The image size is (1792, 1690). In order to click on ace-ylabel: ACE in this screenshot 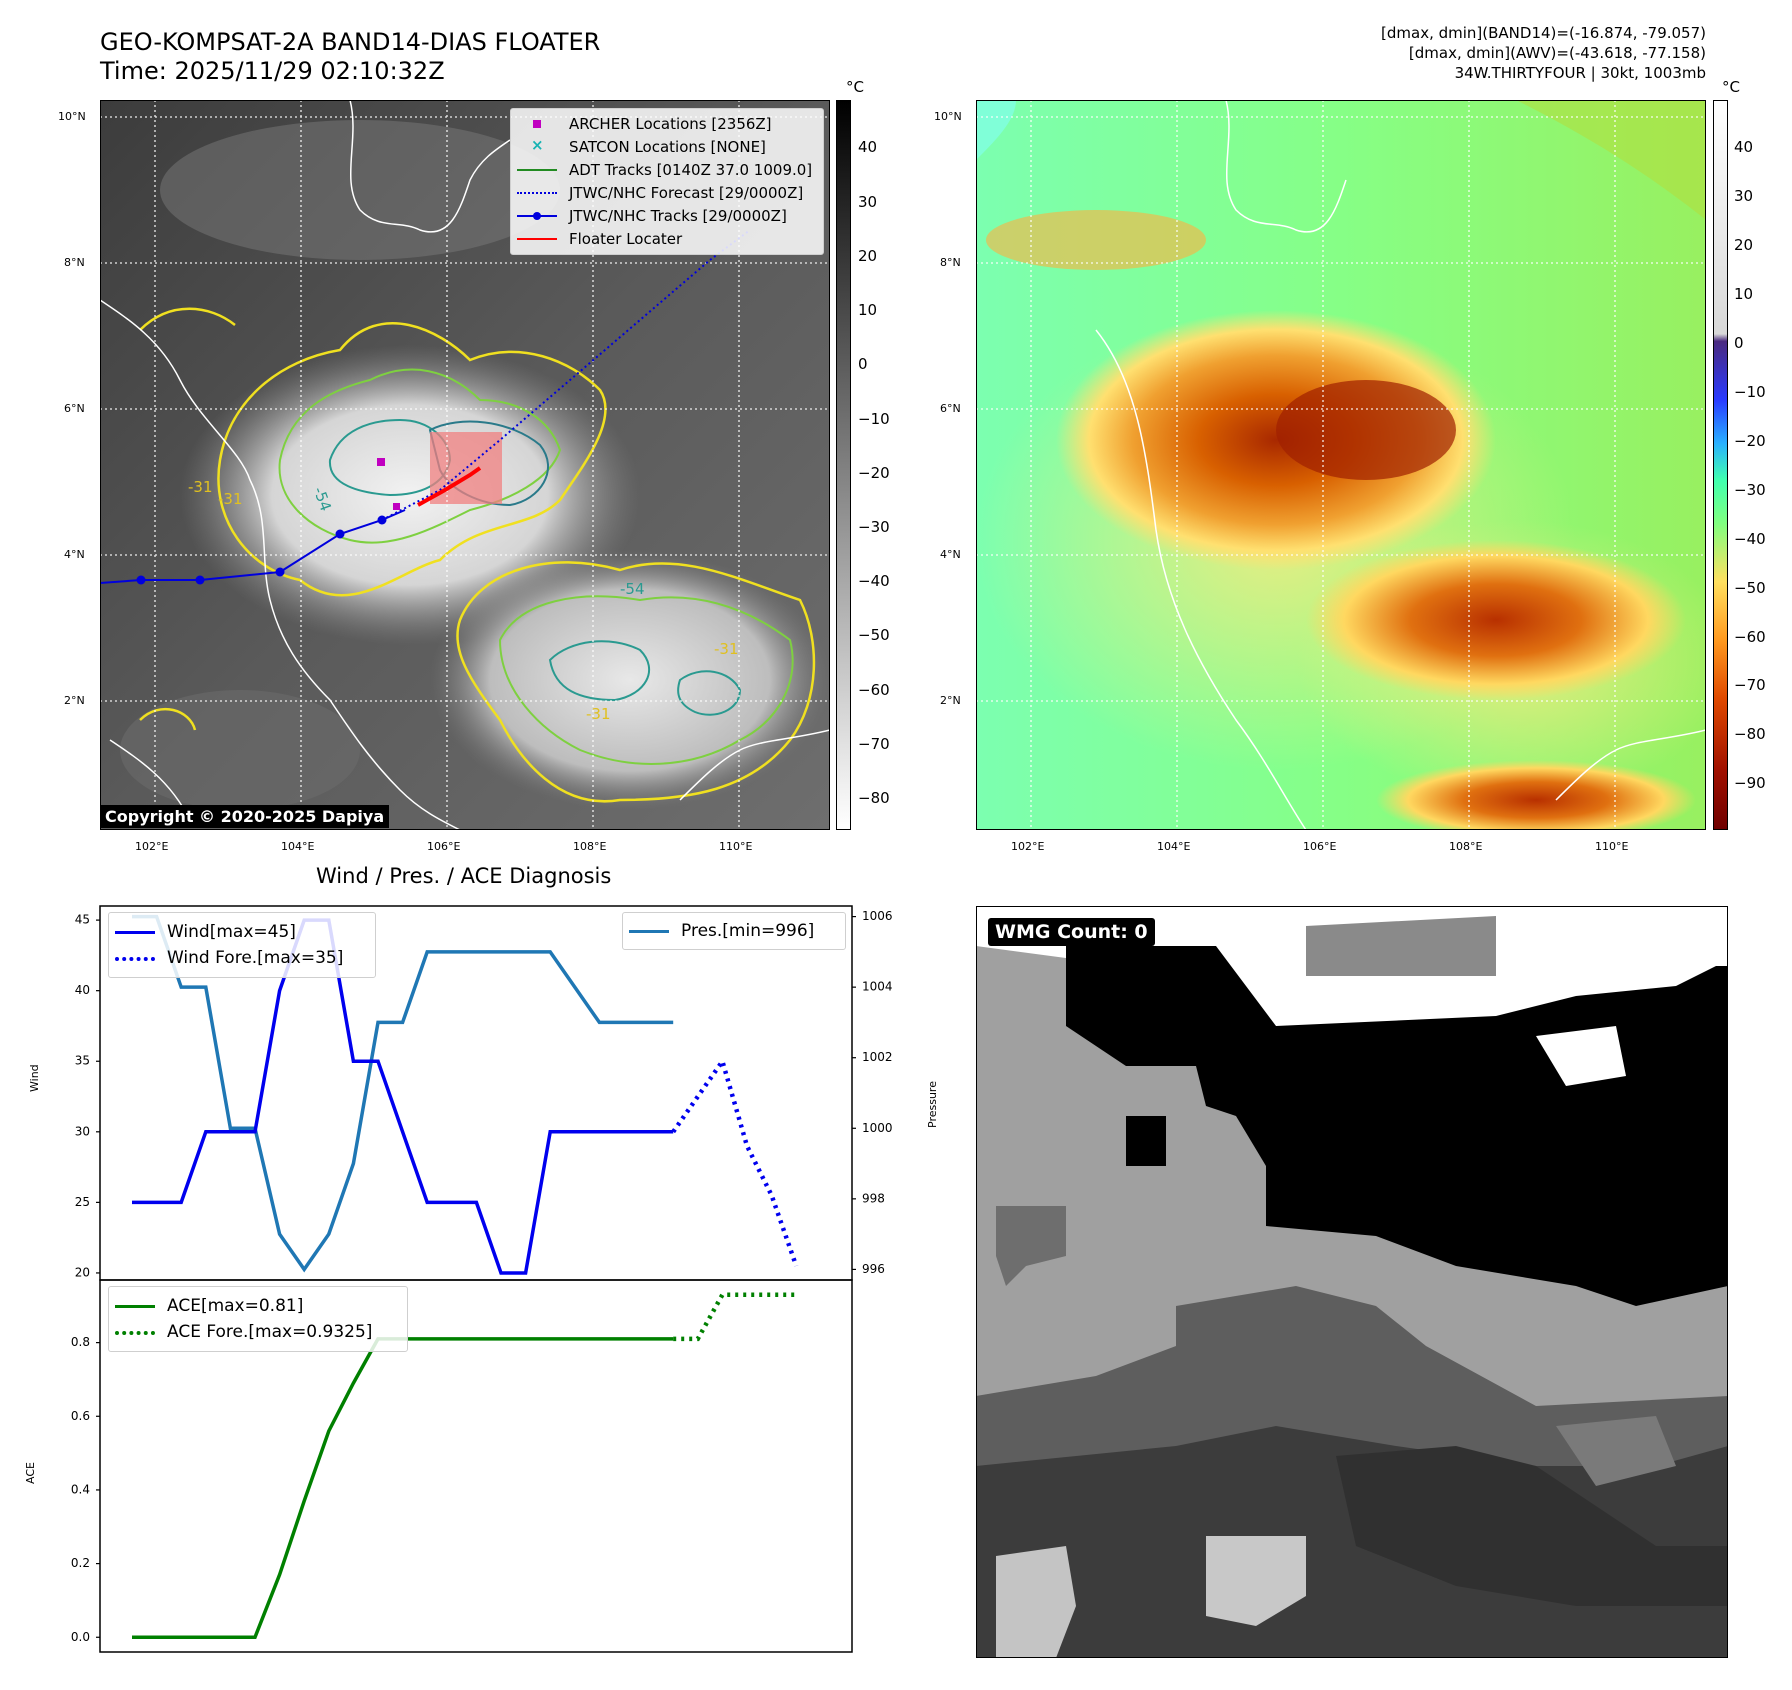, I will do `click(30, 1473)`.